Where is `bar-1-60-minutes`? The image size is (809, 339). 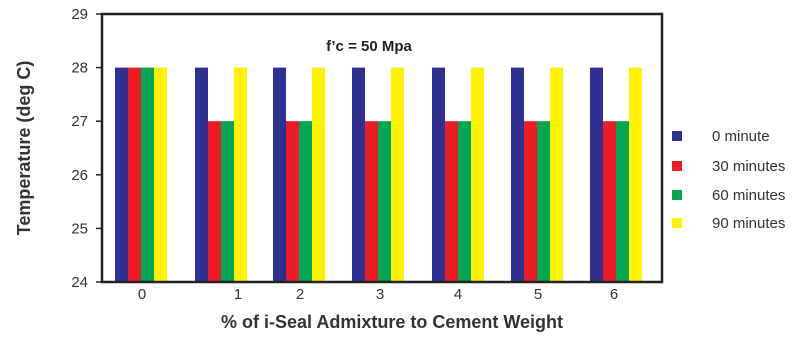 bar-1-60-minutes is located at coordinates (227, 201).